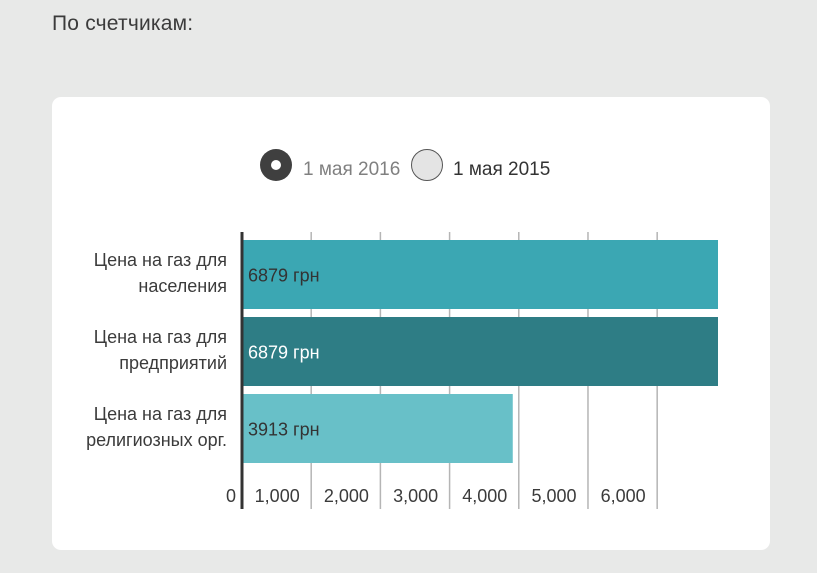  I want to click on x-tick-label: 4,000, so click(484, 496).